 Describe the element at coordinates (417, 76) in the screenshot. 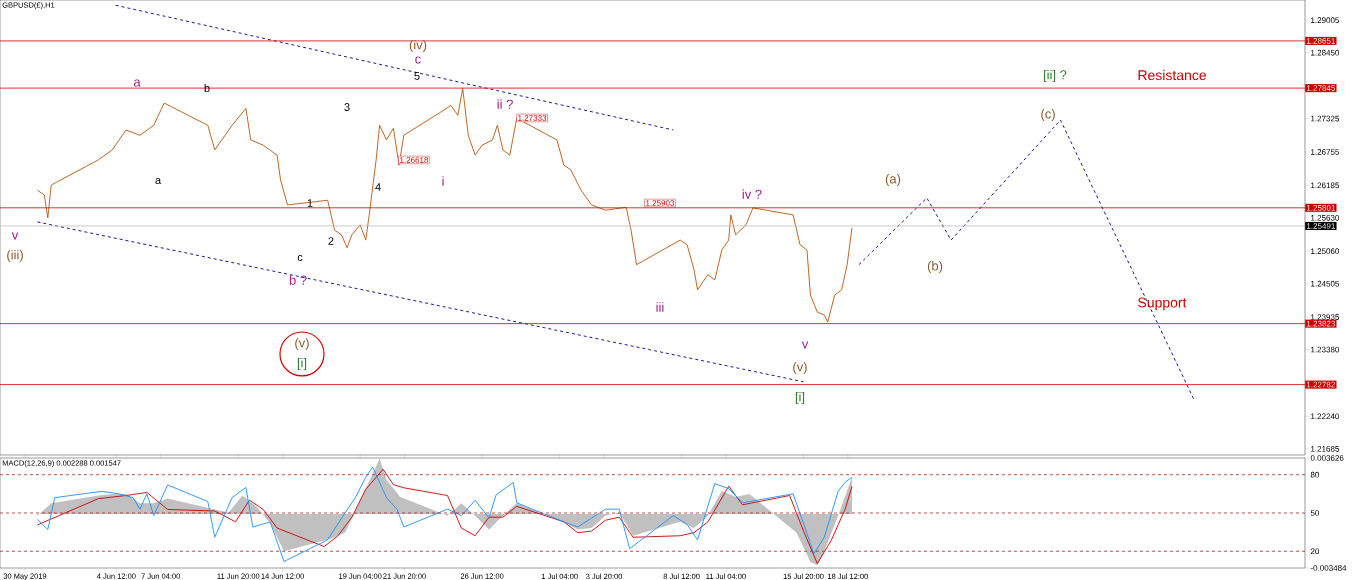

I see `annotation: 5` at that location.